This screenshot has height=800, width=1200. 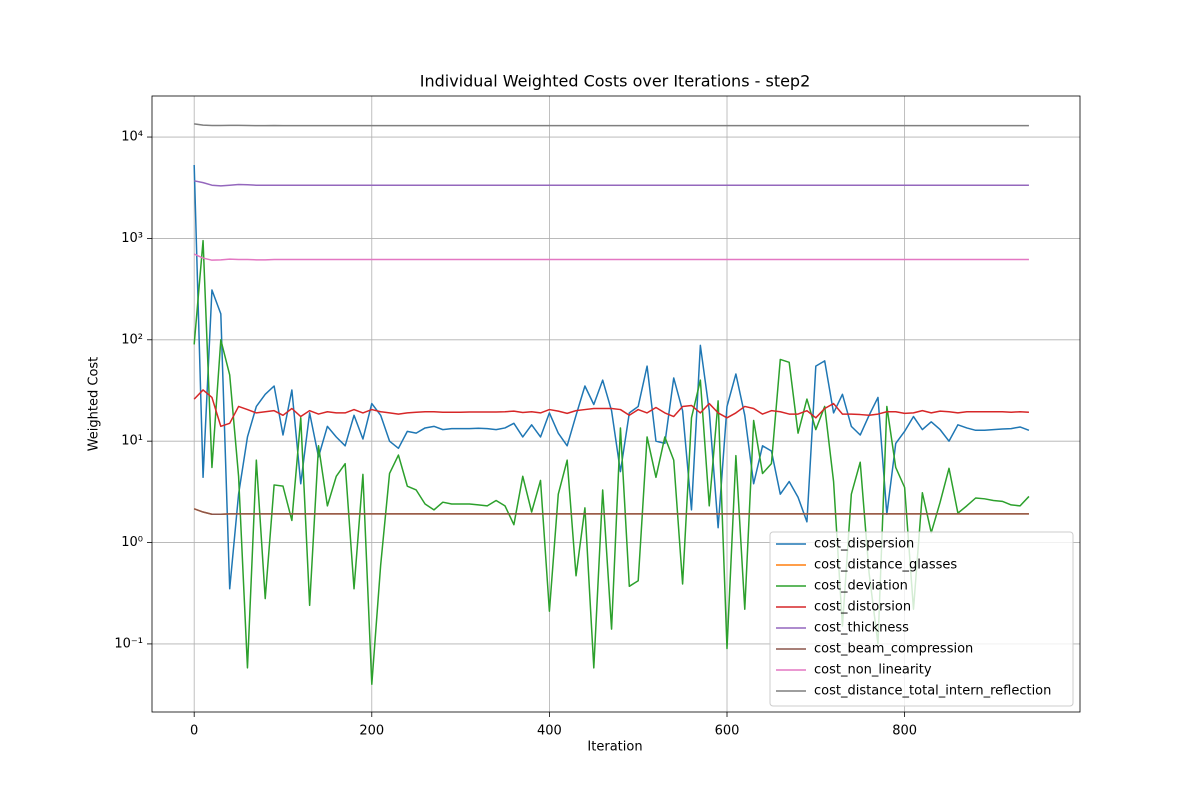 What do you see at coordinates (873, 670) in the screenshot?
I see `legend-label: cost_non_linearity` at bounding box center [873, 670].